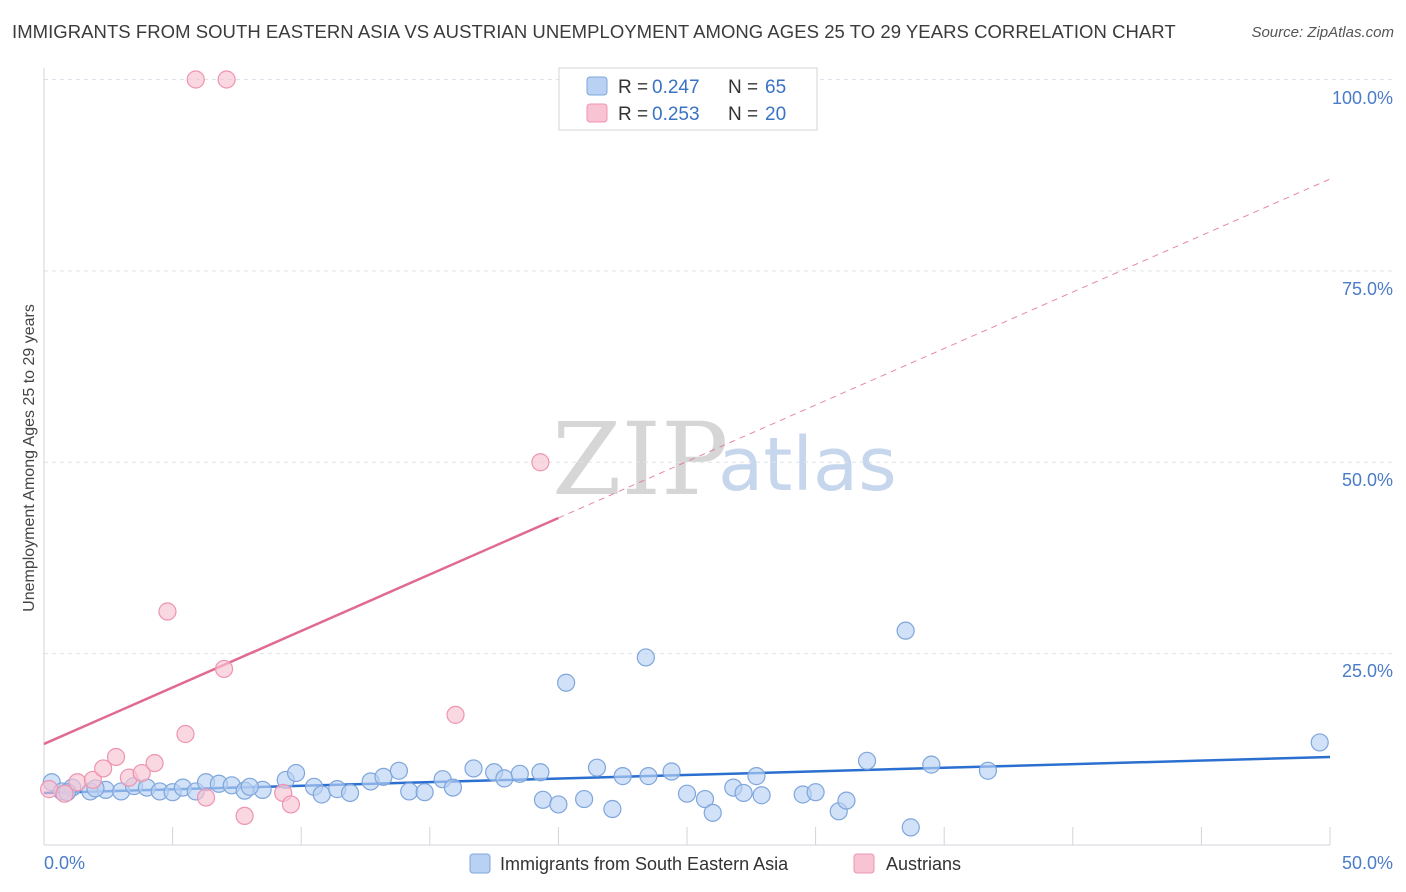  What do you see at coordinates (745, 87) in the screenshot?
I see `legend-n-label-1: N =` at bounding box center [745, 87].